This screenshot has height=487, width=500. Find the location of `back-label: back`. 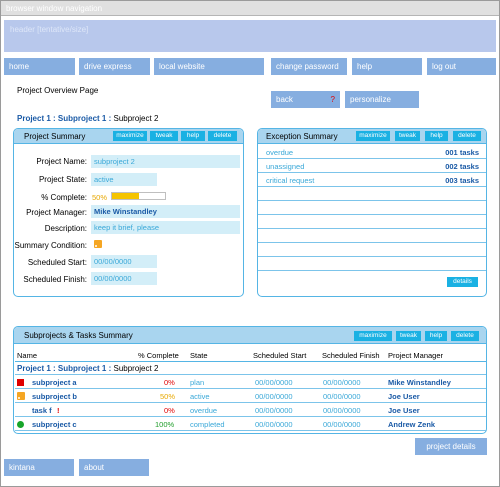

back-label: back is located at coordinates (284, 99).